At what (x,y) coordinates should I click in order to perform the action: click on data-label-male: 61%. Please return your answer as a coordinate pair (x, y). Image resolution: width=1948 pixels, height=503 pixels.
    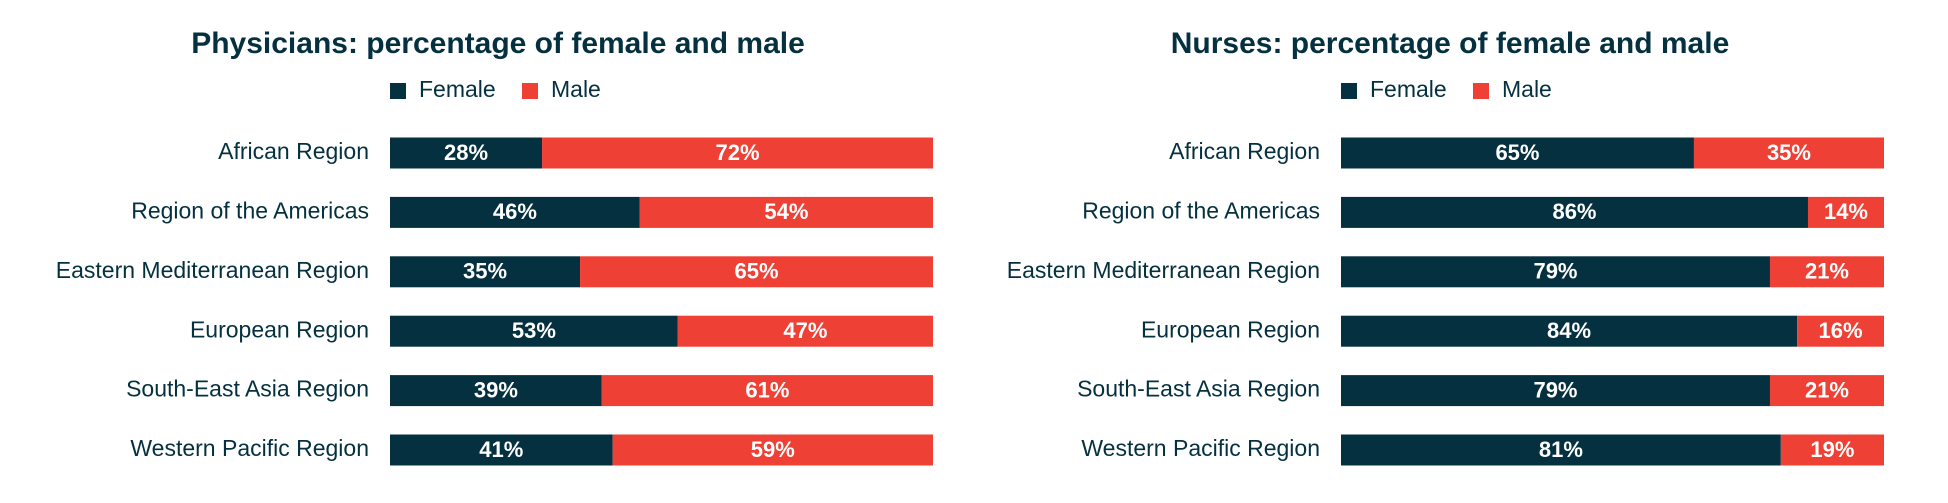
    Looking at the image, I should click on (767, 389).